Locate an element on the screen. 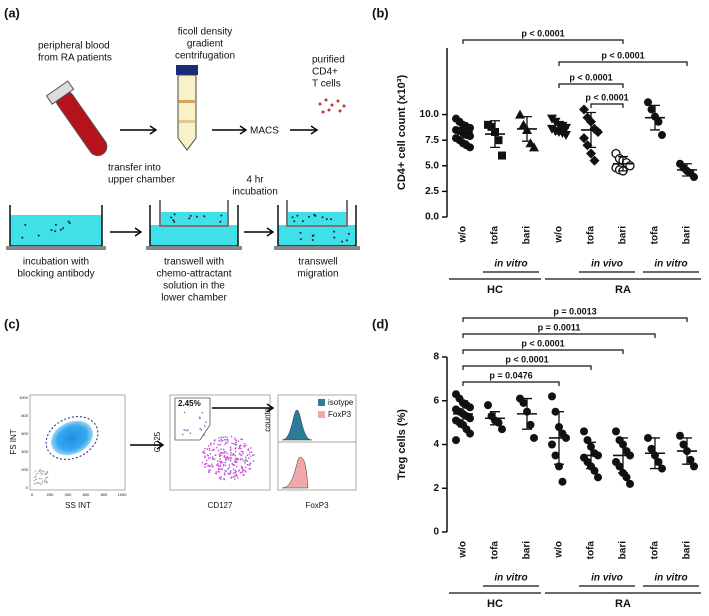 This screenshot has height=616, width=709. label: lower chamber is located at coordinates (194, 298).